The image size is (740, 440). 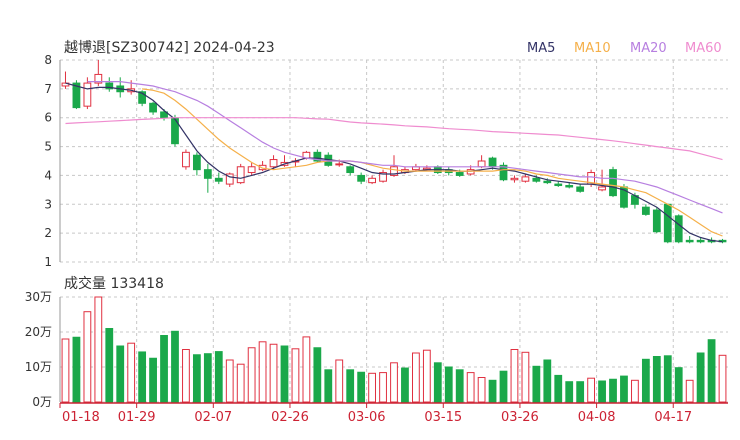 I want to click on x-tick-label: 01-29, so click(x=137, y=417).